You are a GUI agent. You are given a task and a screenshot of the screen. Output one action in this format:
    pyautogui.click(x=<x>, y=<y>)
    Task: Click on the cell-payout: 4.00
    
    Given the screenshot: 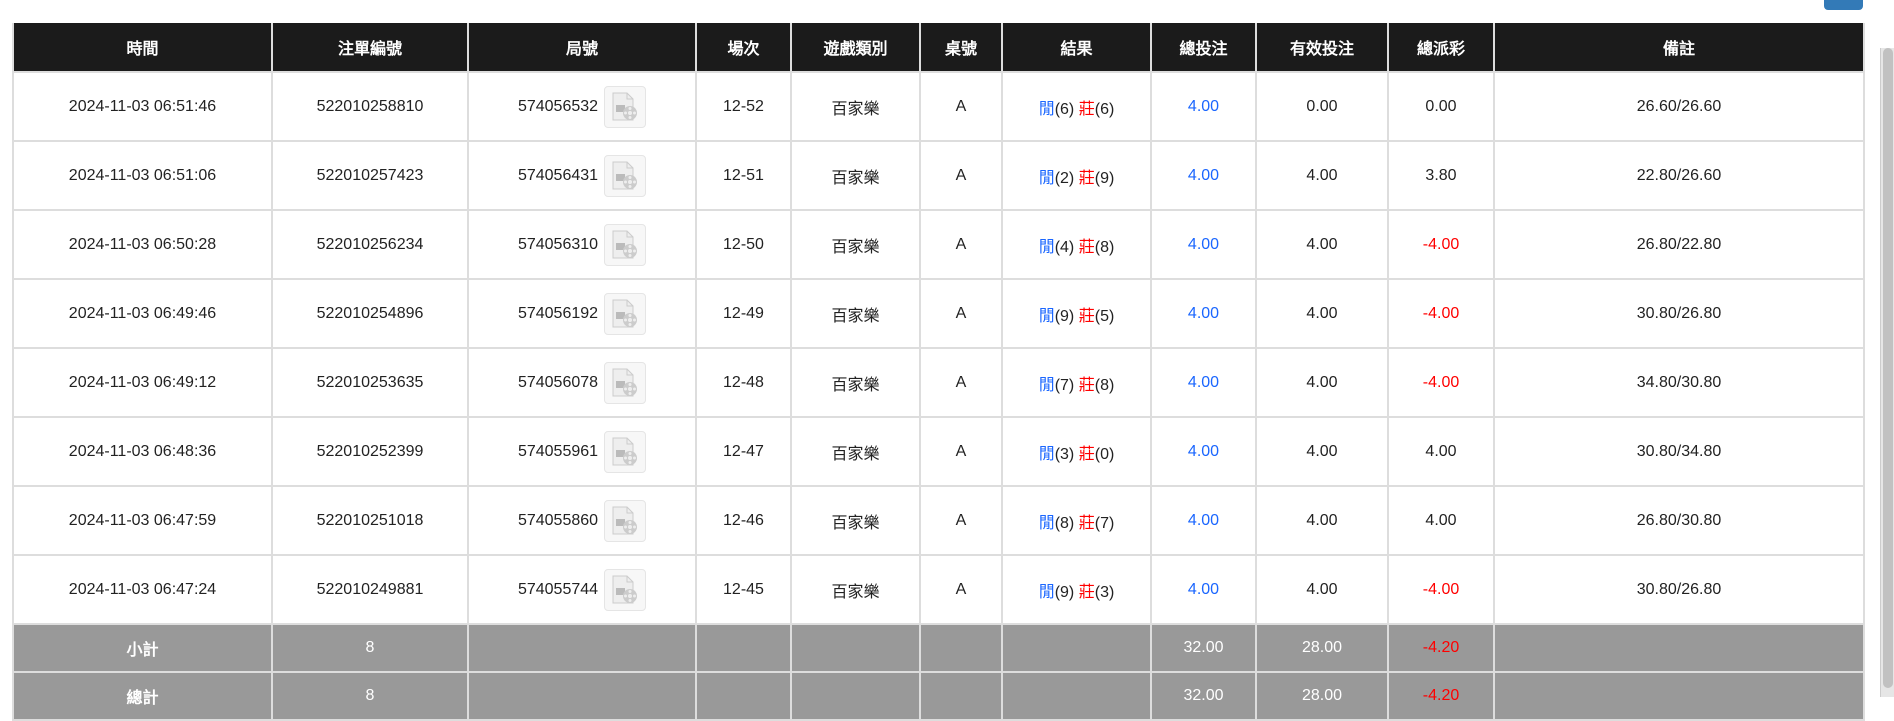 What is the action you would take?
    pyautogui.click(x=1441, y=520)
    